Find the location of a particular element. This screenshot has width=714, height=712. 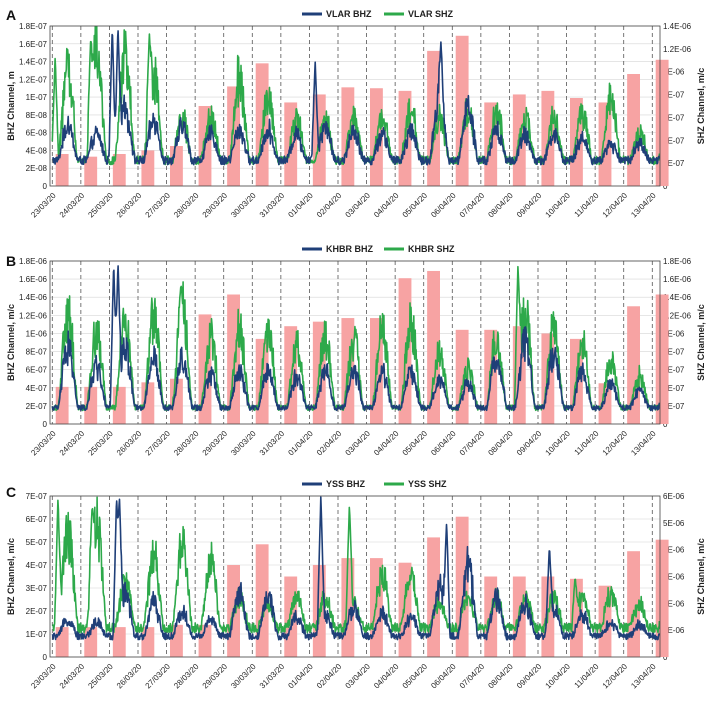

x-tick-label: 07/04/20 is located at coordinates (472, 443).